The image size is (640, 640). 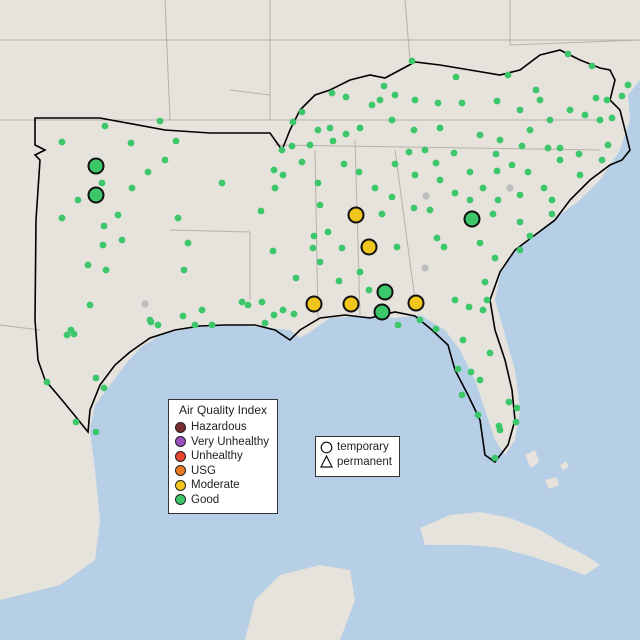 What do you see at coordinates (364, 461) in the screenshot?
I see `legend-label: permanent` at bounding box center [364, 461].